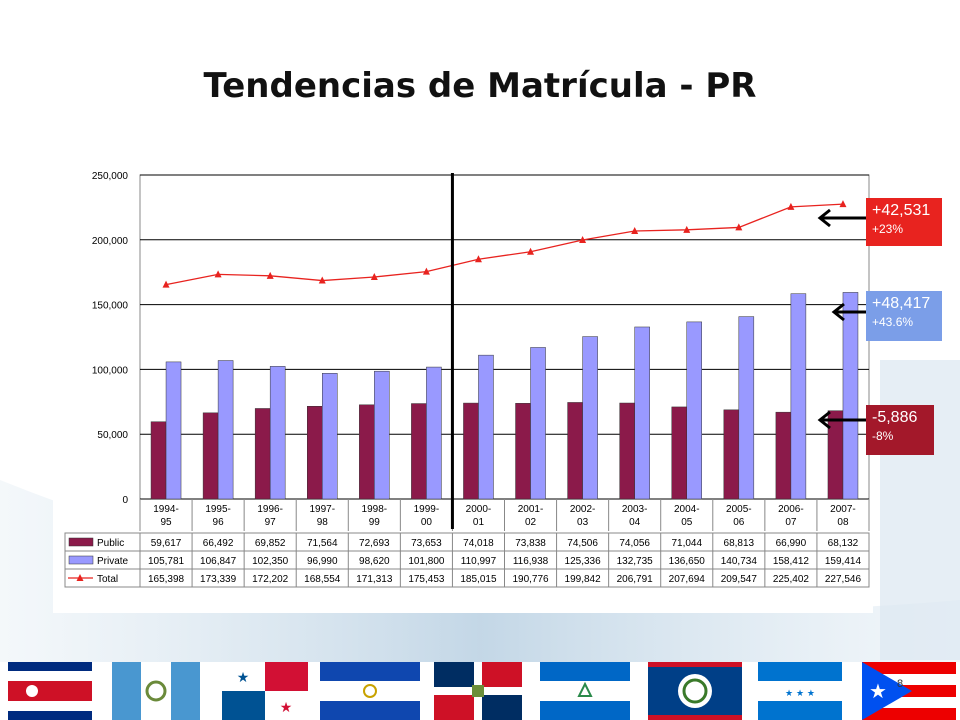  I want to click on table-cell: 207,694, so click(687, 579).